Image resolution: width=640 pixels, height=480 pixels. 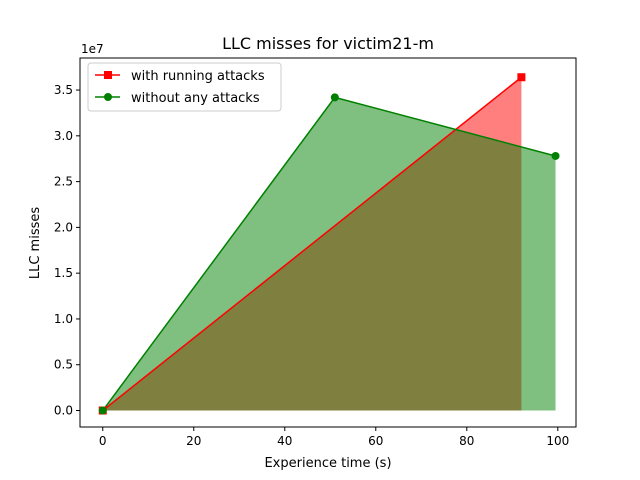 What do you see at coordinates (63, 319) in the screenshot?
I see `y-tick-label: 1.0` at bounding box center [63, 319].